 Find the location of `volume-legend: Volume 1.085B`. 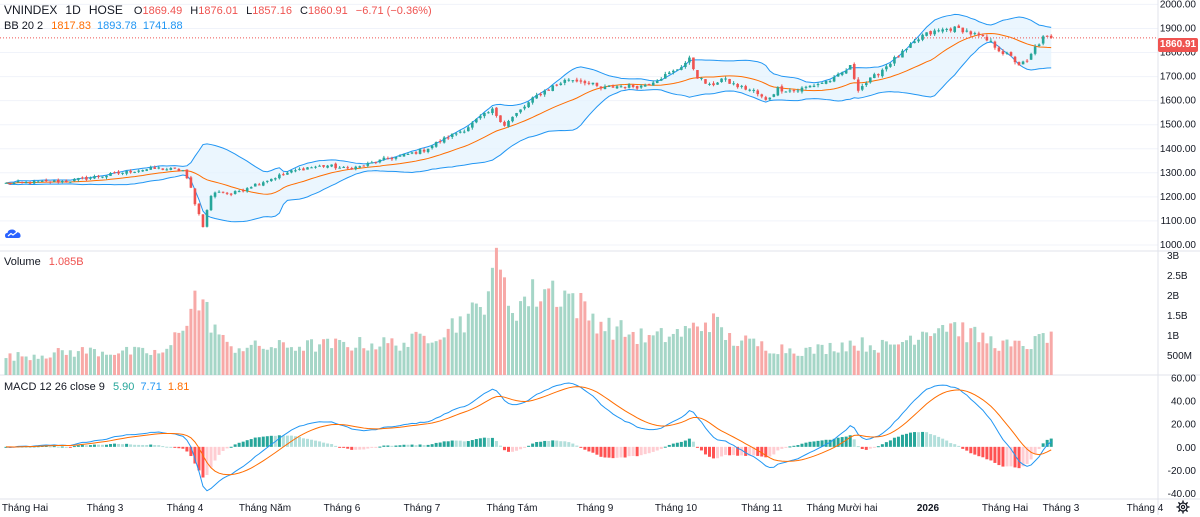

volume-legend: Volume 1.085B is located at coordinates (46, 262).